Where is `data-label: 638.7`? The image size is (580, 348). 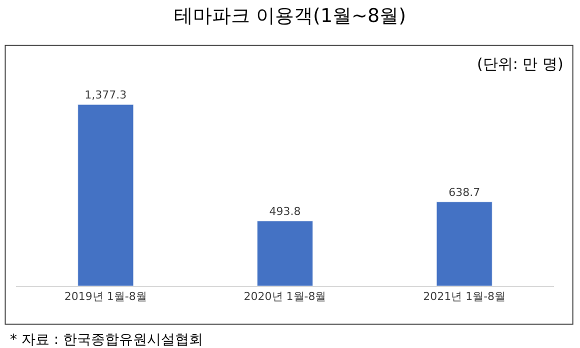
data-label: 638.7 is located at coordinates (464, 192).